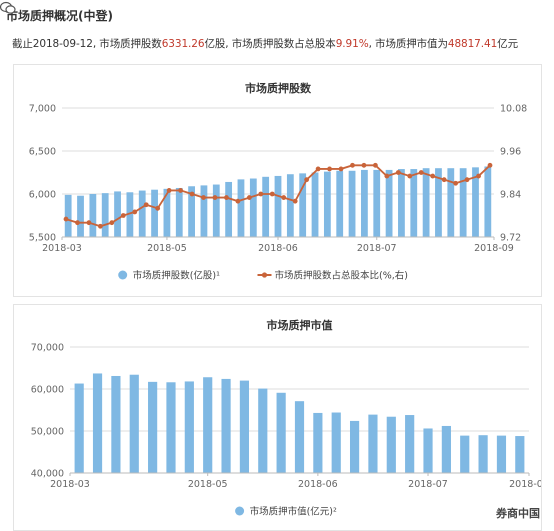  Describe the element at coordinates (472, 44) in the screenshot. I see `summary-value: 48817.41` at that location.